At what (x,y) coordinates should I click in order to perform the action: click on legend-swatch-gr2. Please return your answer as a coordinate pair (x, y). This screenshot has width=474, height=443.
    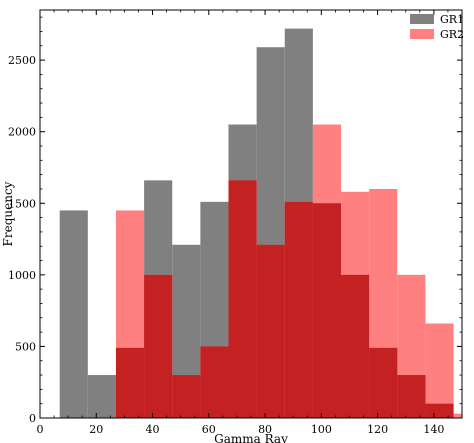
    Looking at the image, I should click on (422, 34).